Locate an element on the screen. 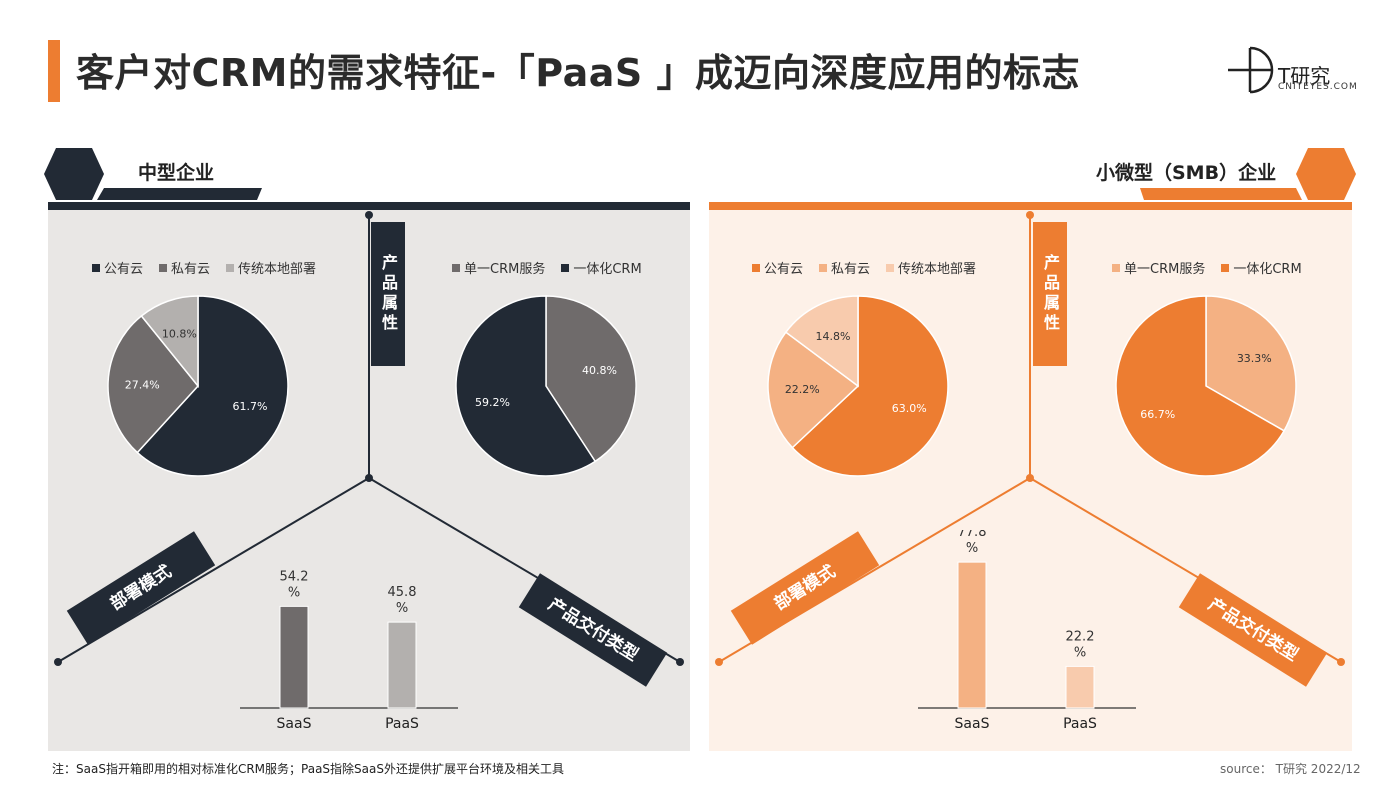  title-accent-bar is located at coordinates (54, 71).